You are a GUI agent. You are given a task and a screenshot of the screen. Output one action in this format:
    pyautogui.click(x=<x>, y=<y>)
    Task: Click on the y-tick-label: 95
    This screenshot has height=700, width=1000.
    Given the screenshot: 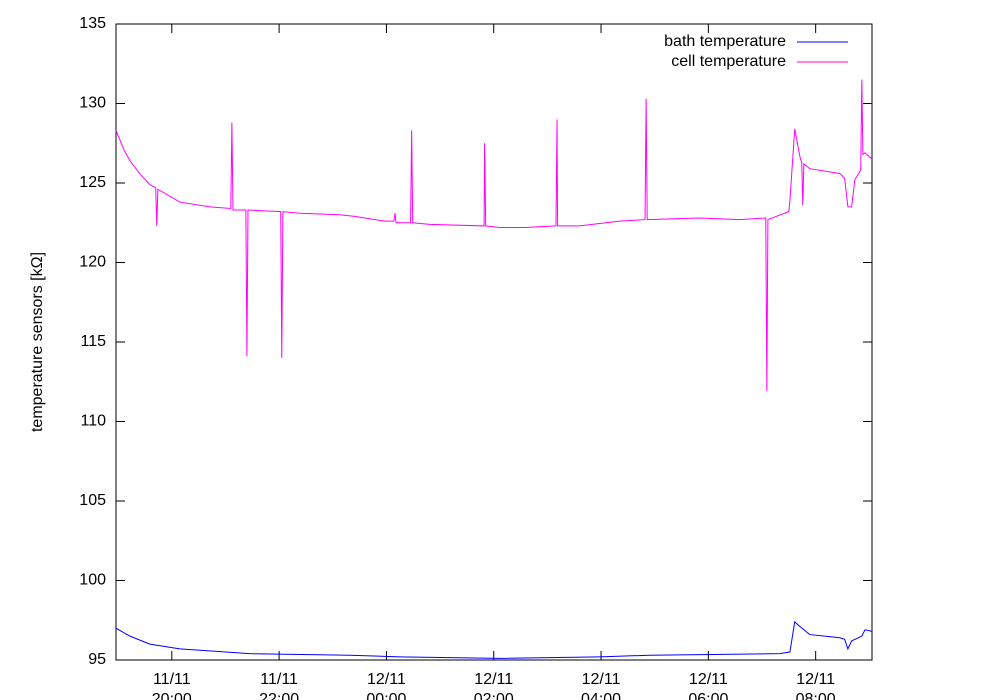 What is the action you would take?
    pyautogui.click(x=97, y=659)
    